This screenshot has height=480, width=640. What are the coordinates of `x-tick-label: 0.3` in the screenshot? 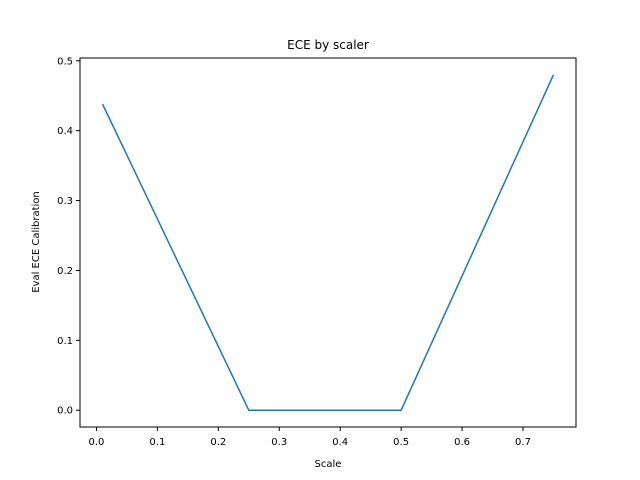 It's located at (279, 442).